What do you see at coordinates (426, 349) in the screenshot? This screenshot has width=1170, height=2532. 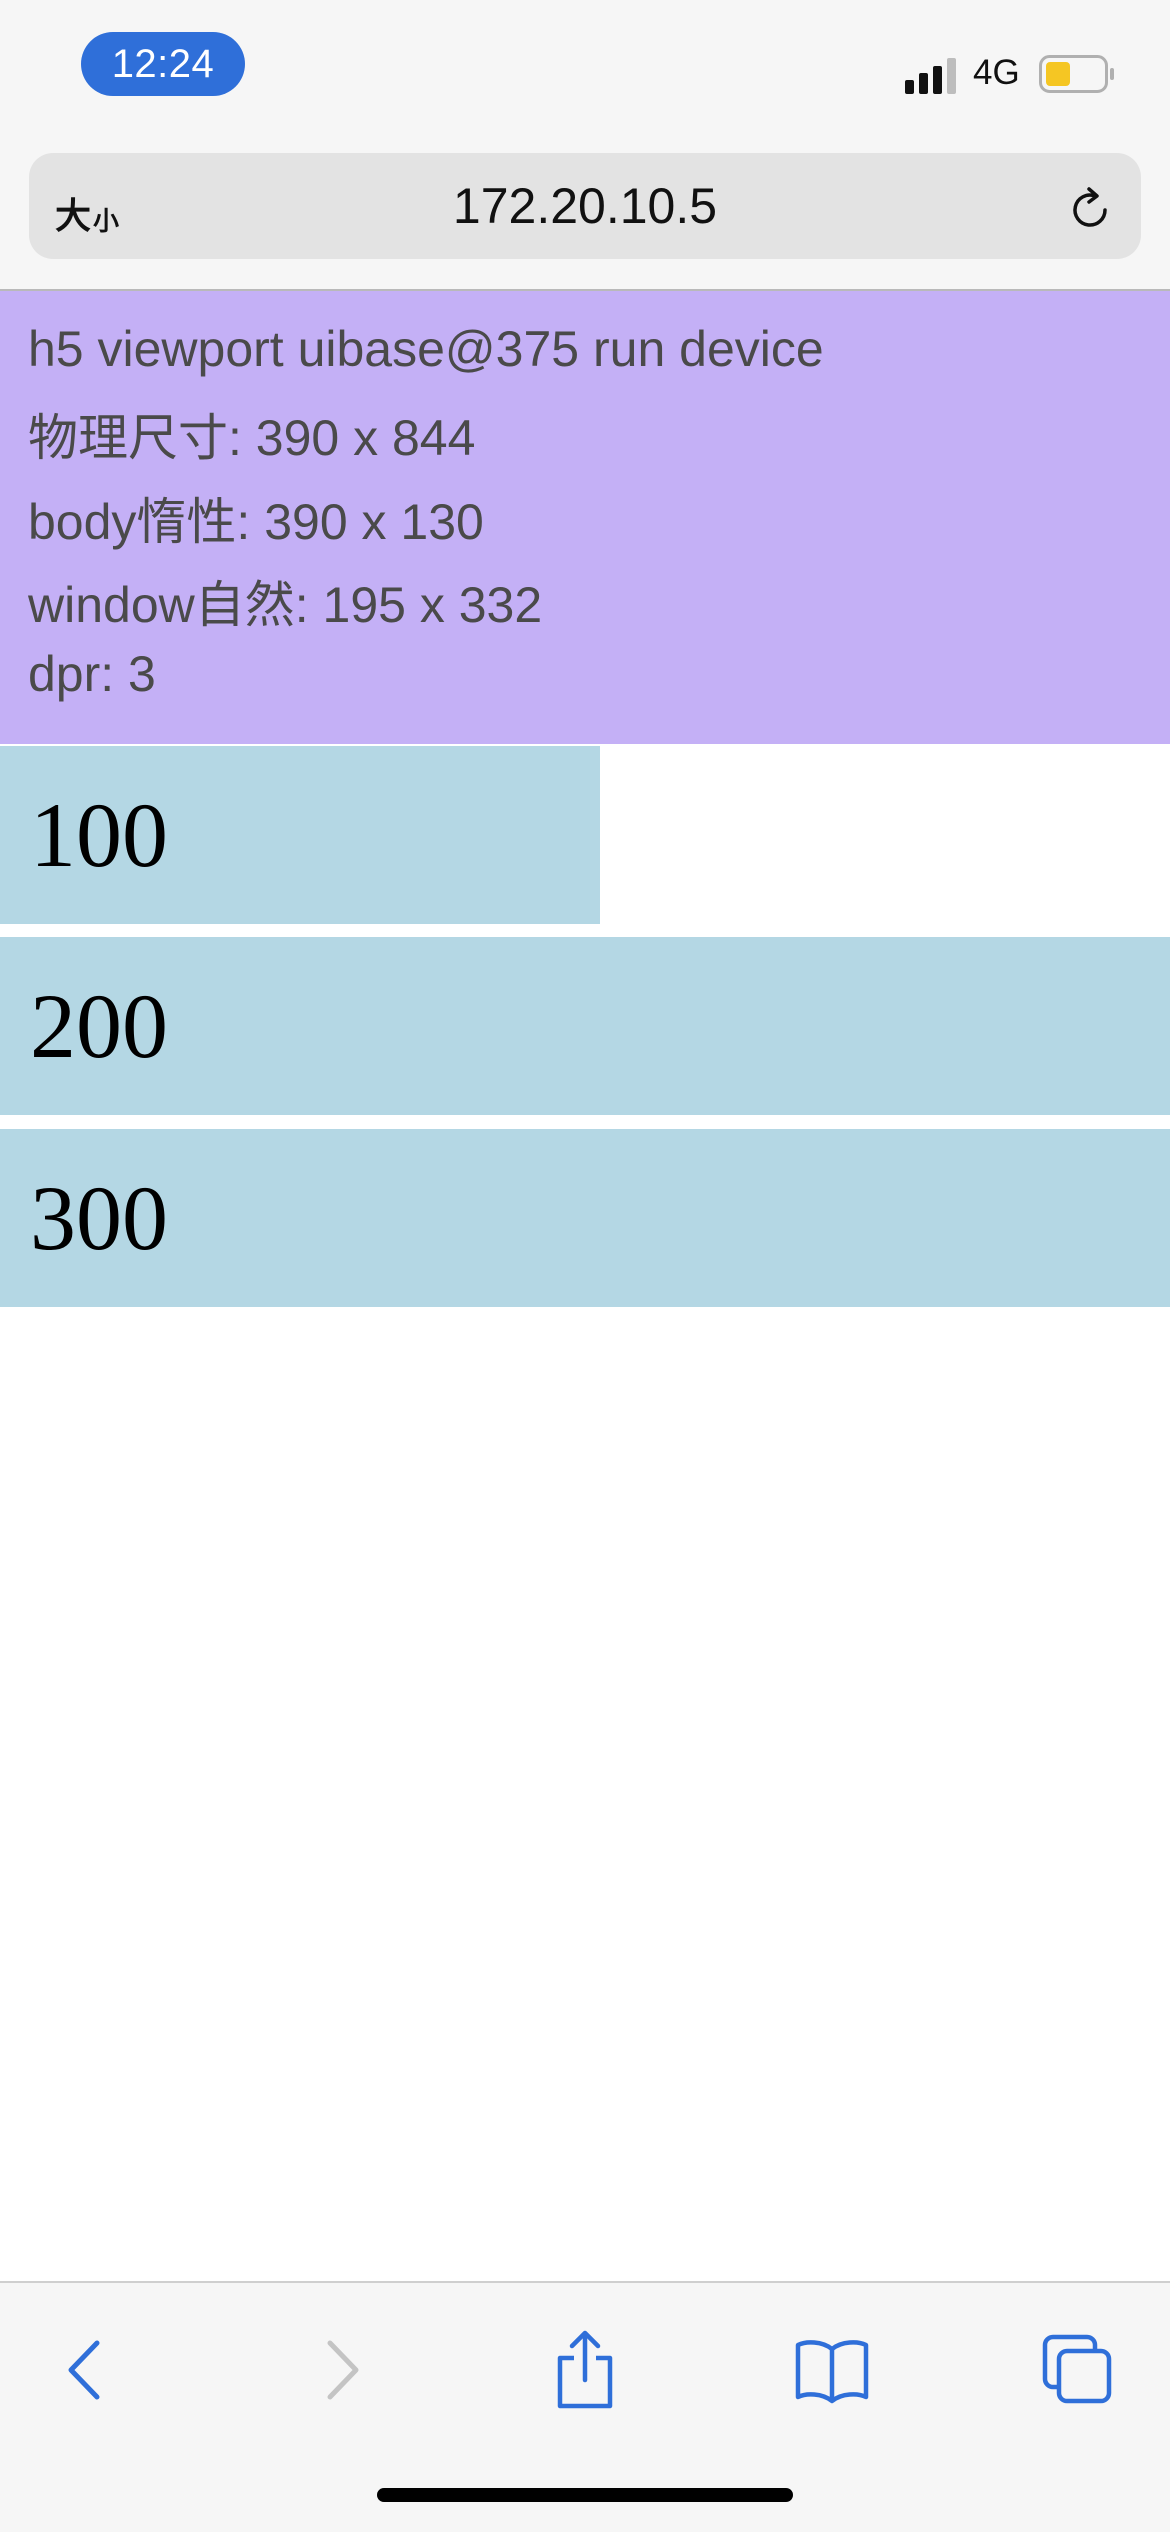 I see `info-line-title: h5 viewport uibase@375 run device` at bounding box center [426, 349].